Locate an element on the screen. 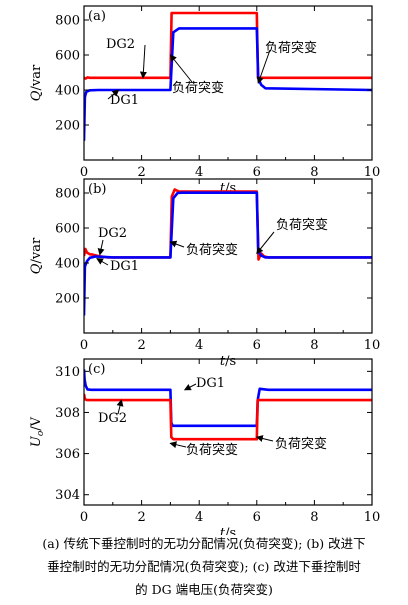  y-axis-label-unit: /V is located at coordinates (36, 423).